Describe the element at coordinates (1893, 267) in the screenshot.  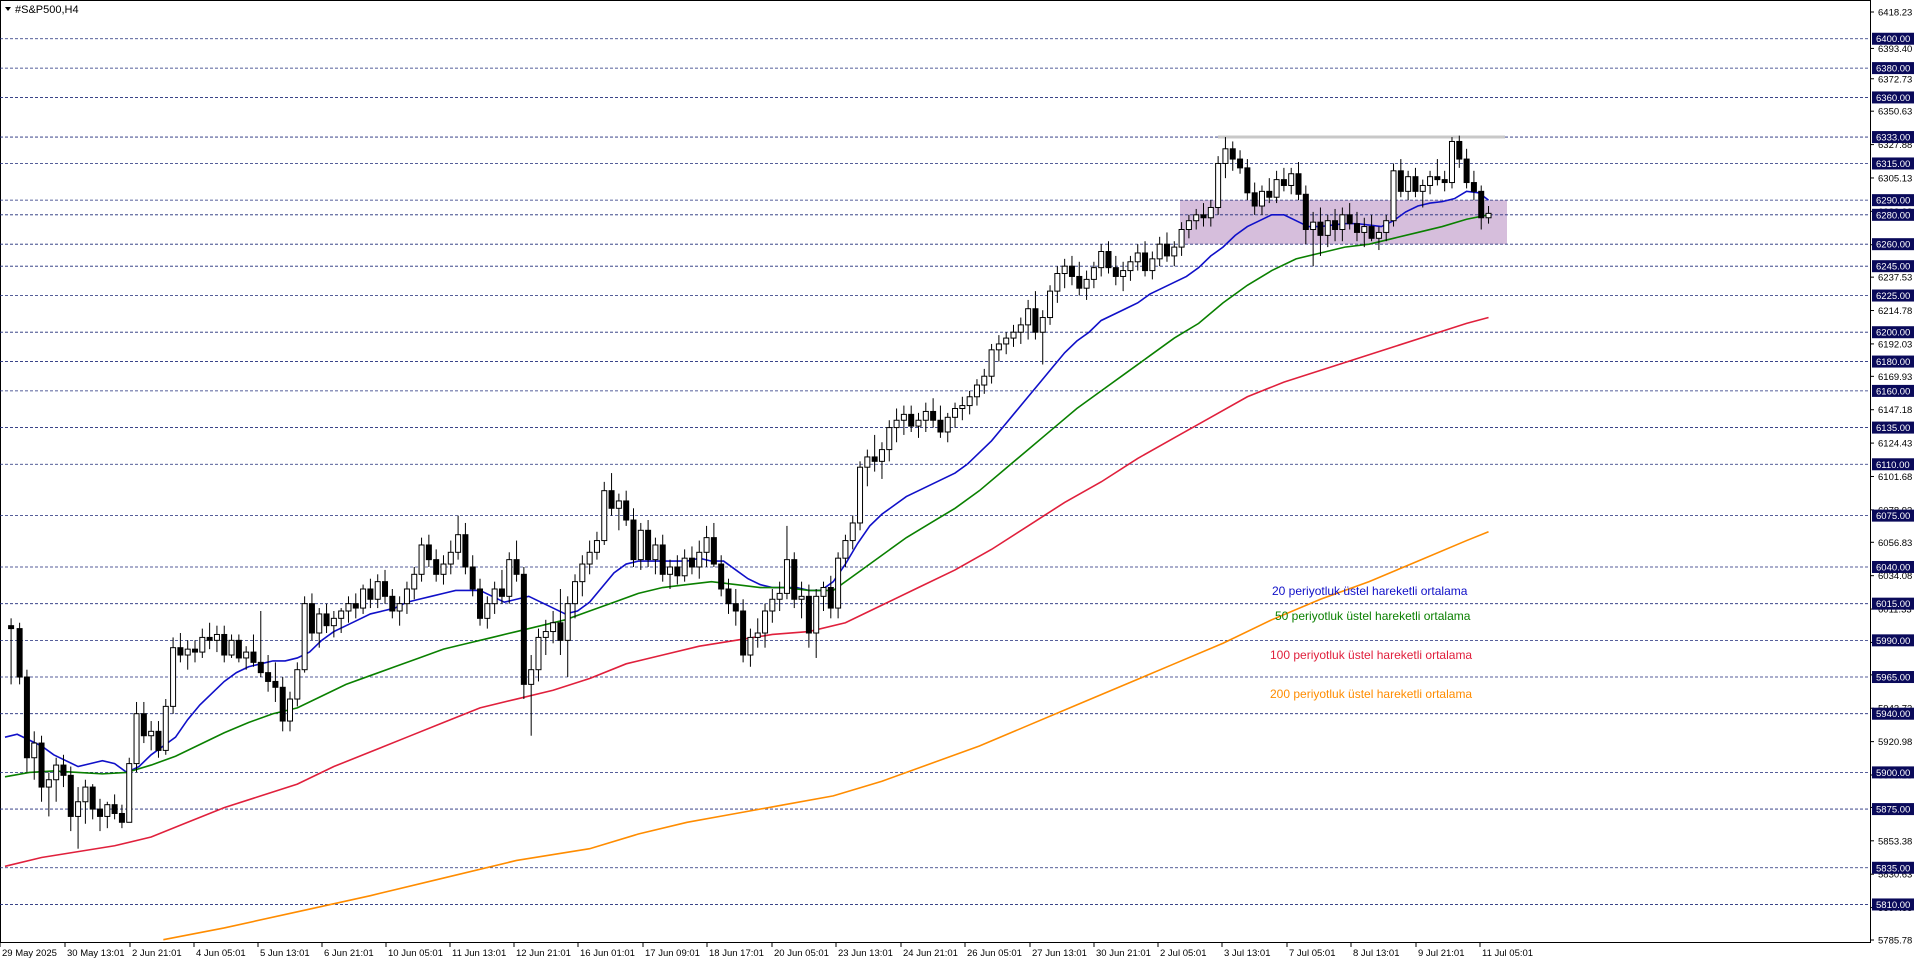
I see `level-label: 6245.00` at that location.